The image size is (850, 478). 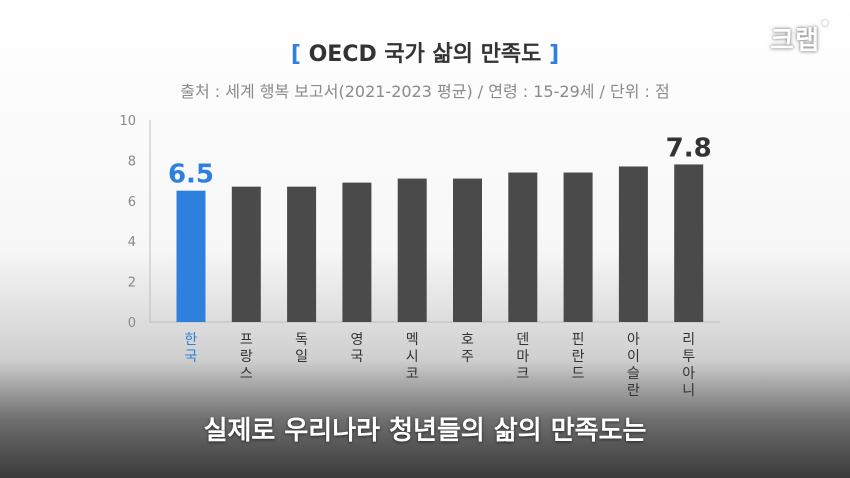 What do you see at coordinates (633, 366) in the screenshot?
I see `category-label: 아이슬란드` at bounding box center [633, 366].